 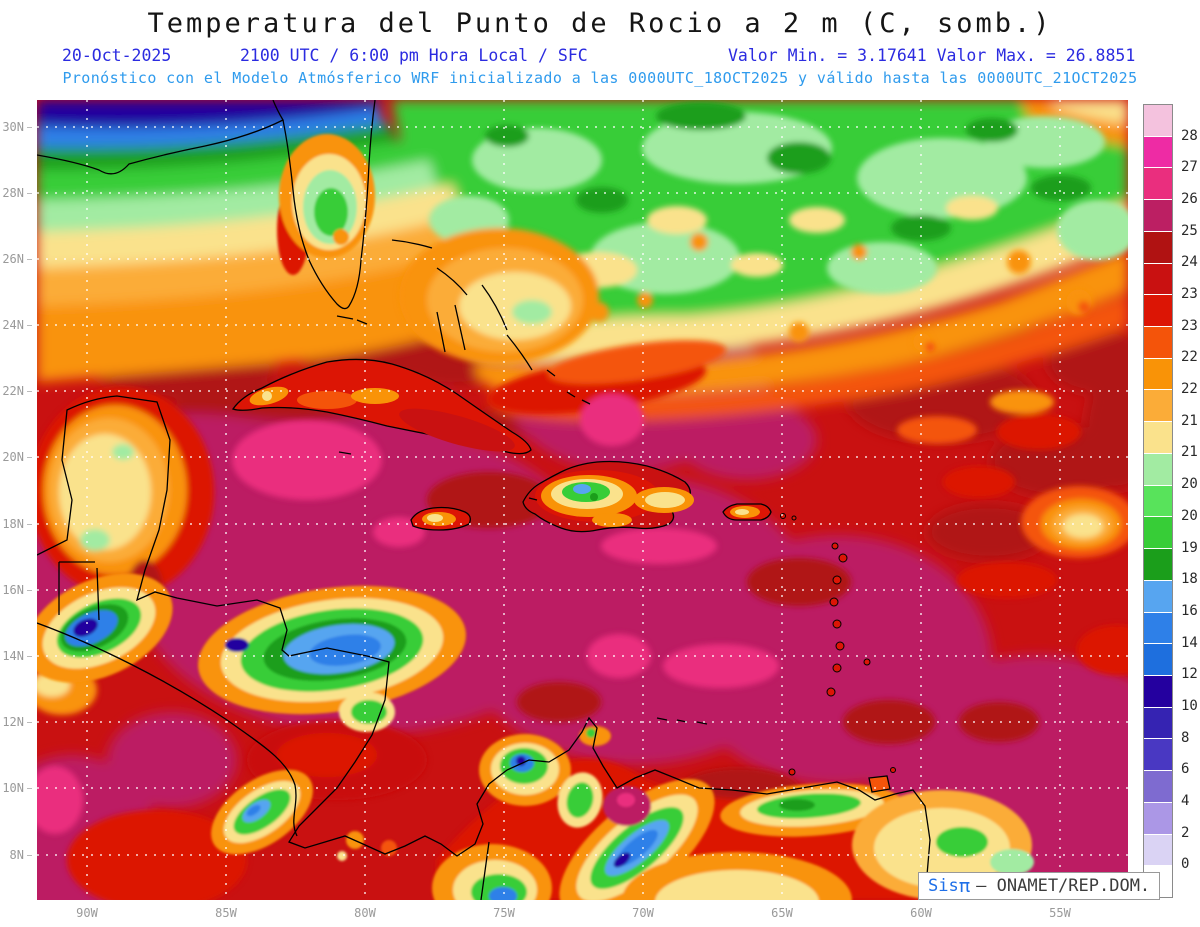 I want to click on colorbar-label: 16, so click(x=1189, y=610).